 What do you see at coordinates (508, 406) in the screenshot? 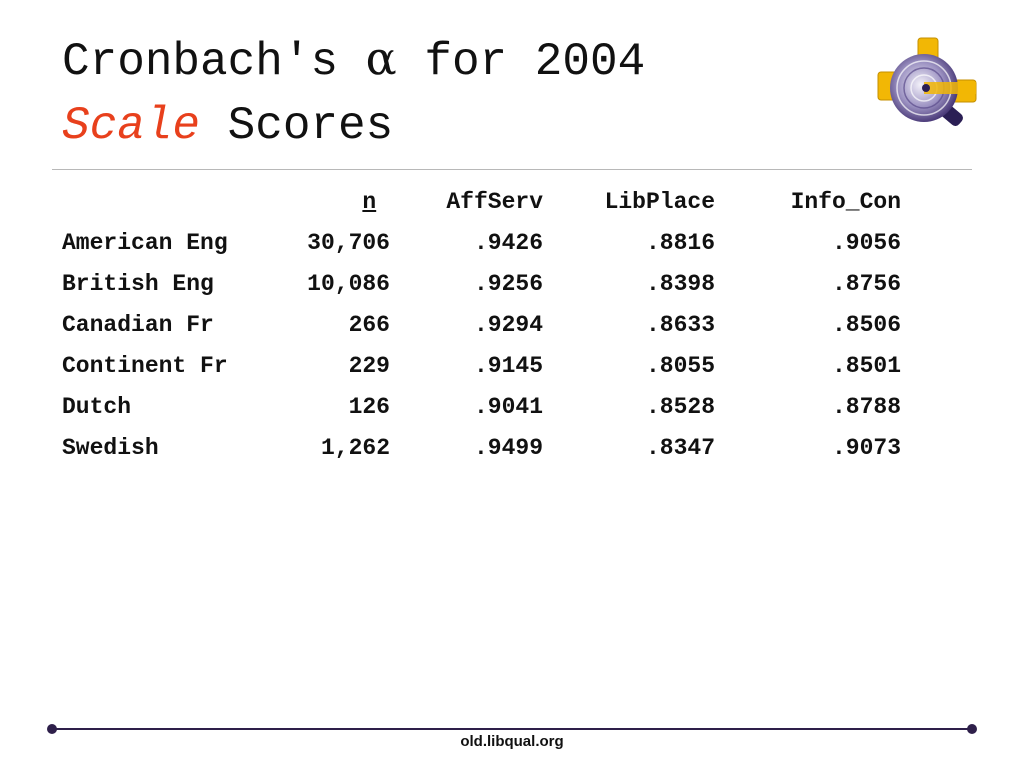
I see `row-affserv: .9041` at bounding box center [508, 406].